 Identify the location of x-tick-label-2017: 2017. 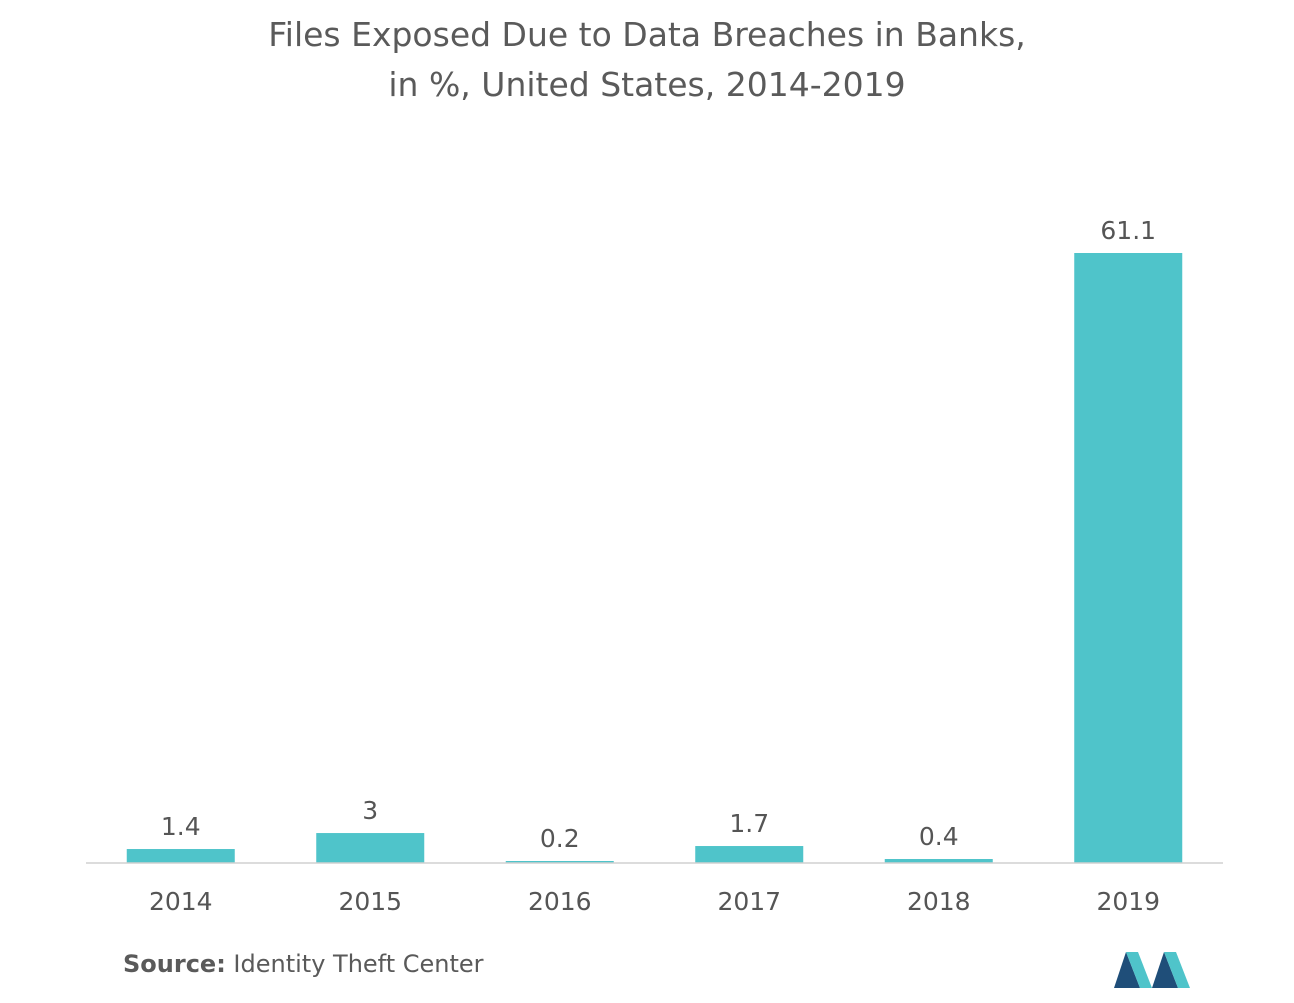
(749, 901).